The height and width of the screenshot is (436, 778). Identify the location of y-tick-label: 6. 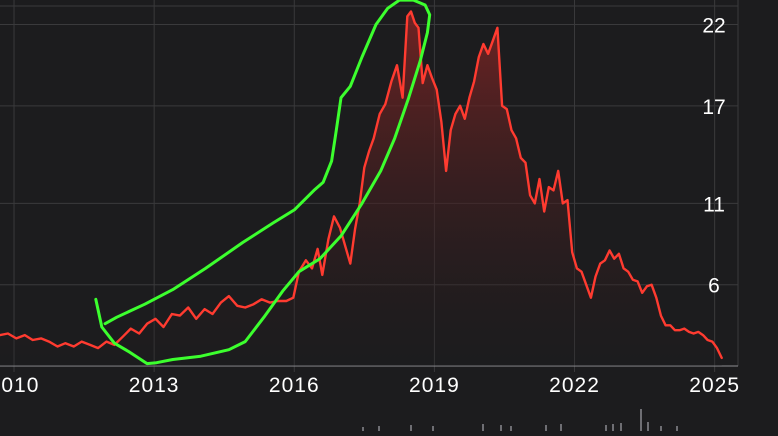
(714, 286).